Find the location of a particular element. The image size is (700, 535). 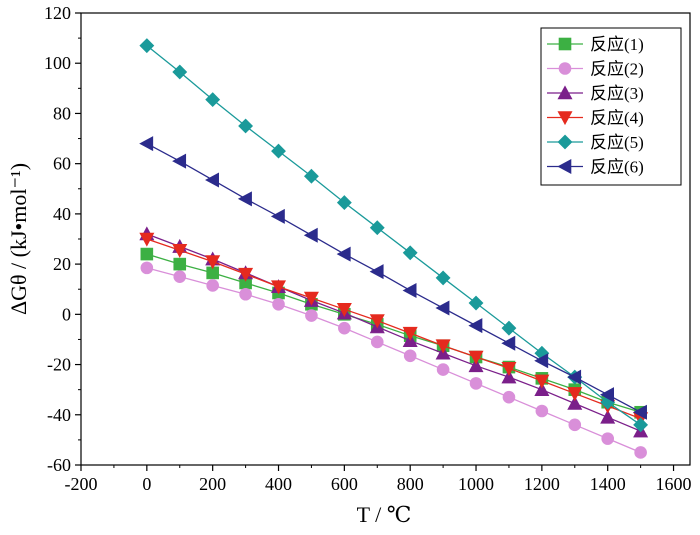

x-tick-label: 800 is located at coordinates (410, 484).